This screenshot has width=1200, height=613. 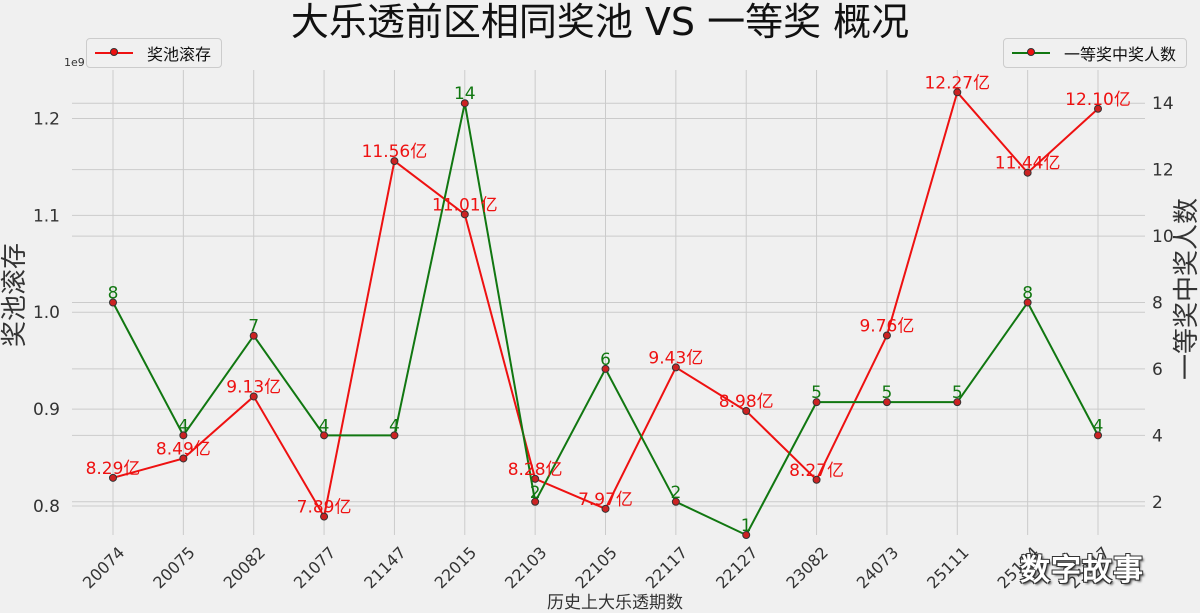 I want to click on y-axis-left-title: 奖池滚存, so click(x=15, y=295).